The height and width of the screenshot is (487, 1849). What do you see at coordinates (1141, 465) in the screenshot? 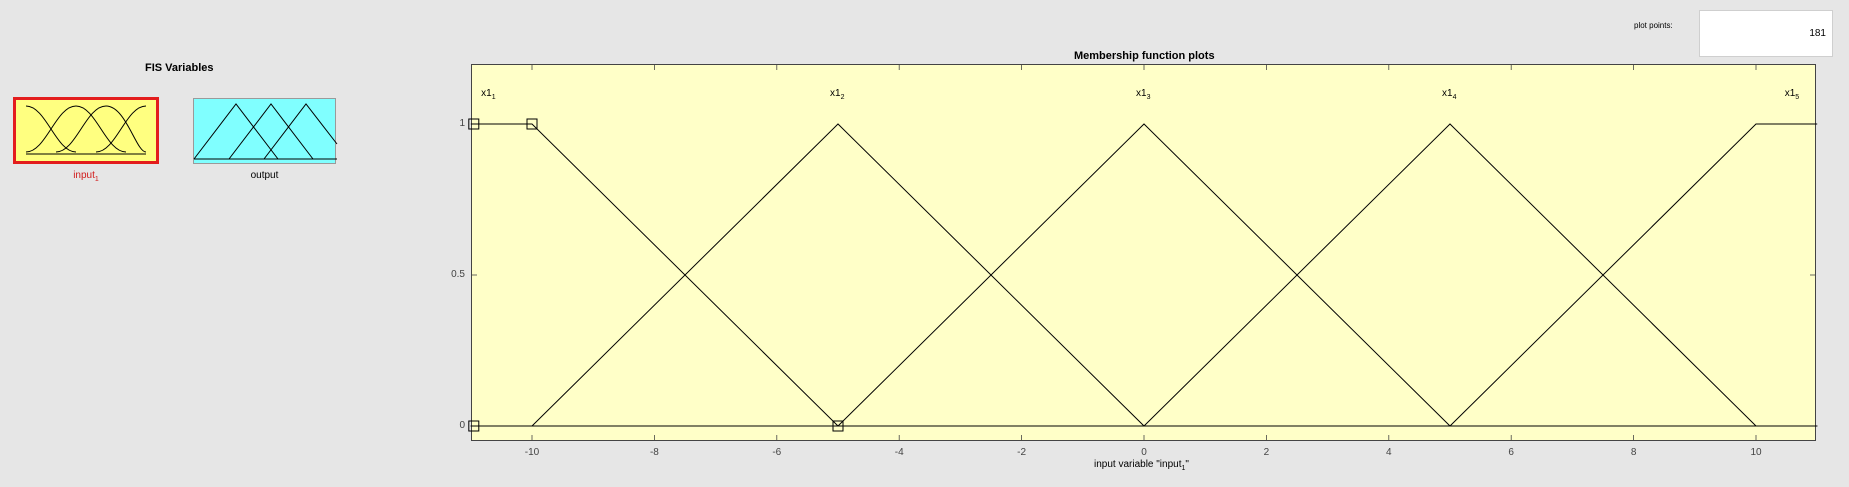
I see `x-axis-label: input variable "input1"` at bounding box center [1141, 465].